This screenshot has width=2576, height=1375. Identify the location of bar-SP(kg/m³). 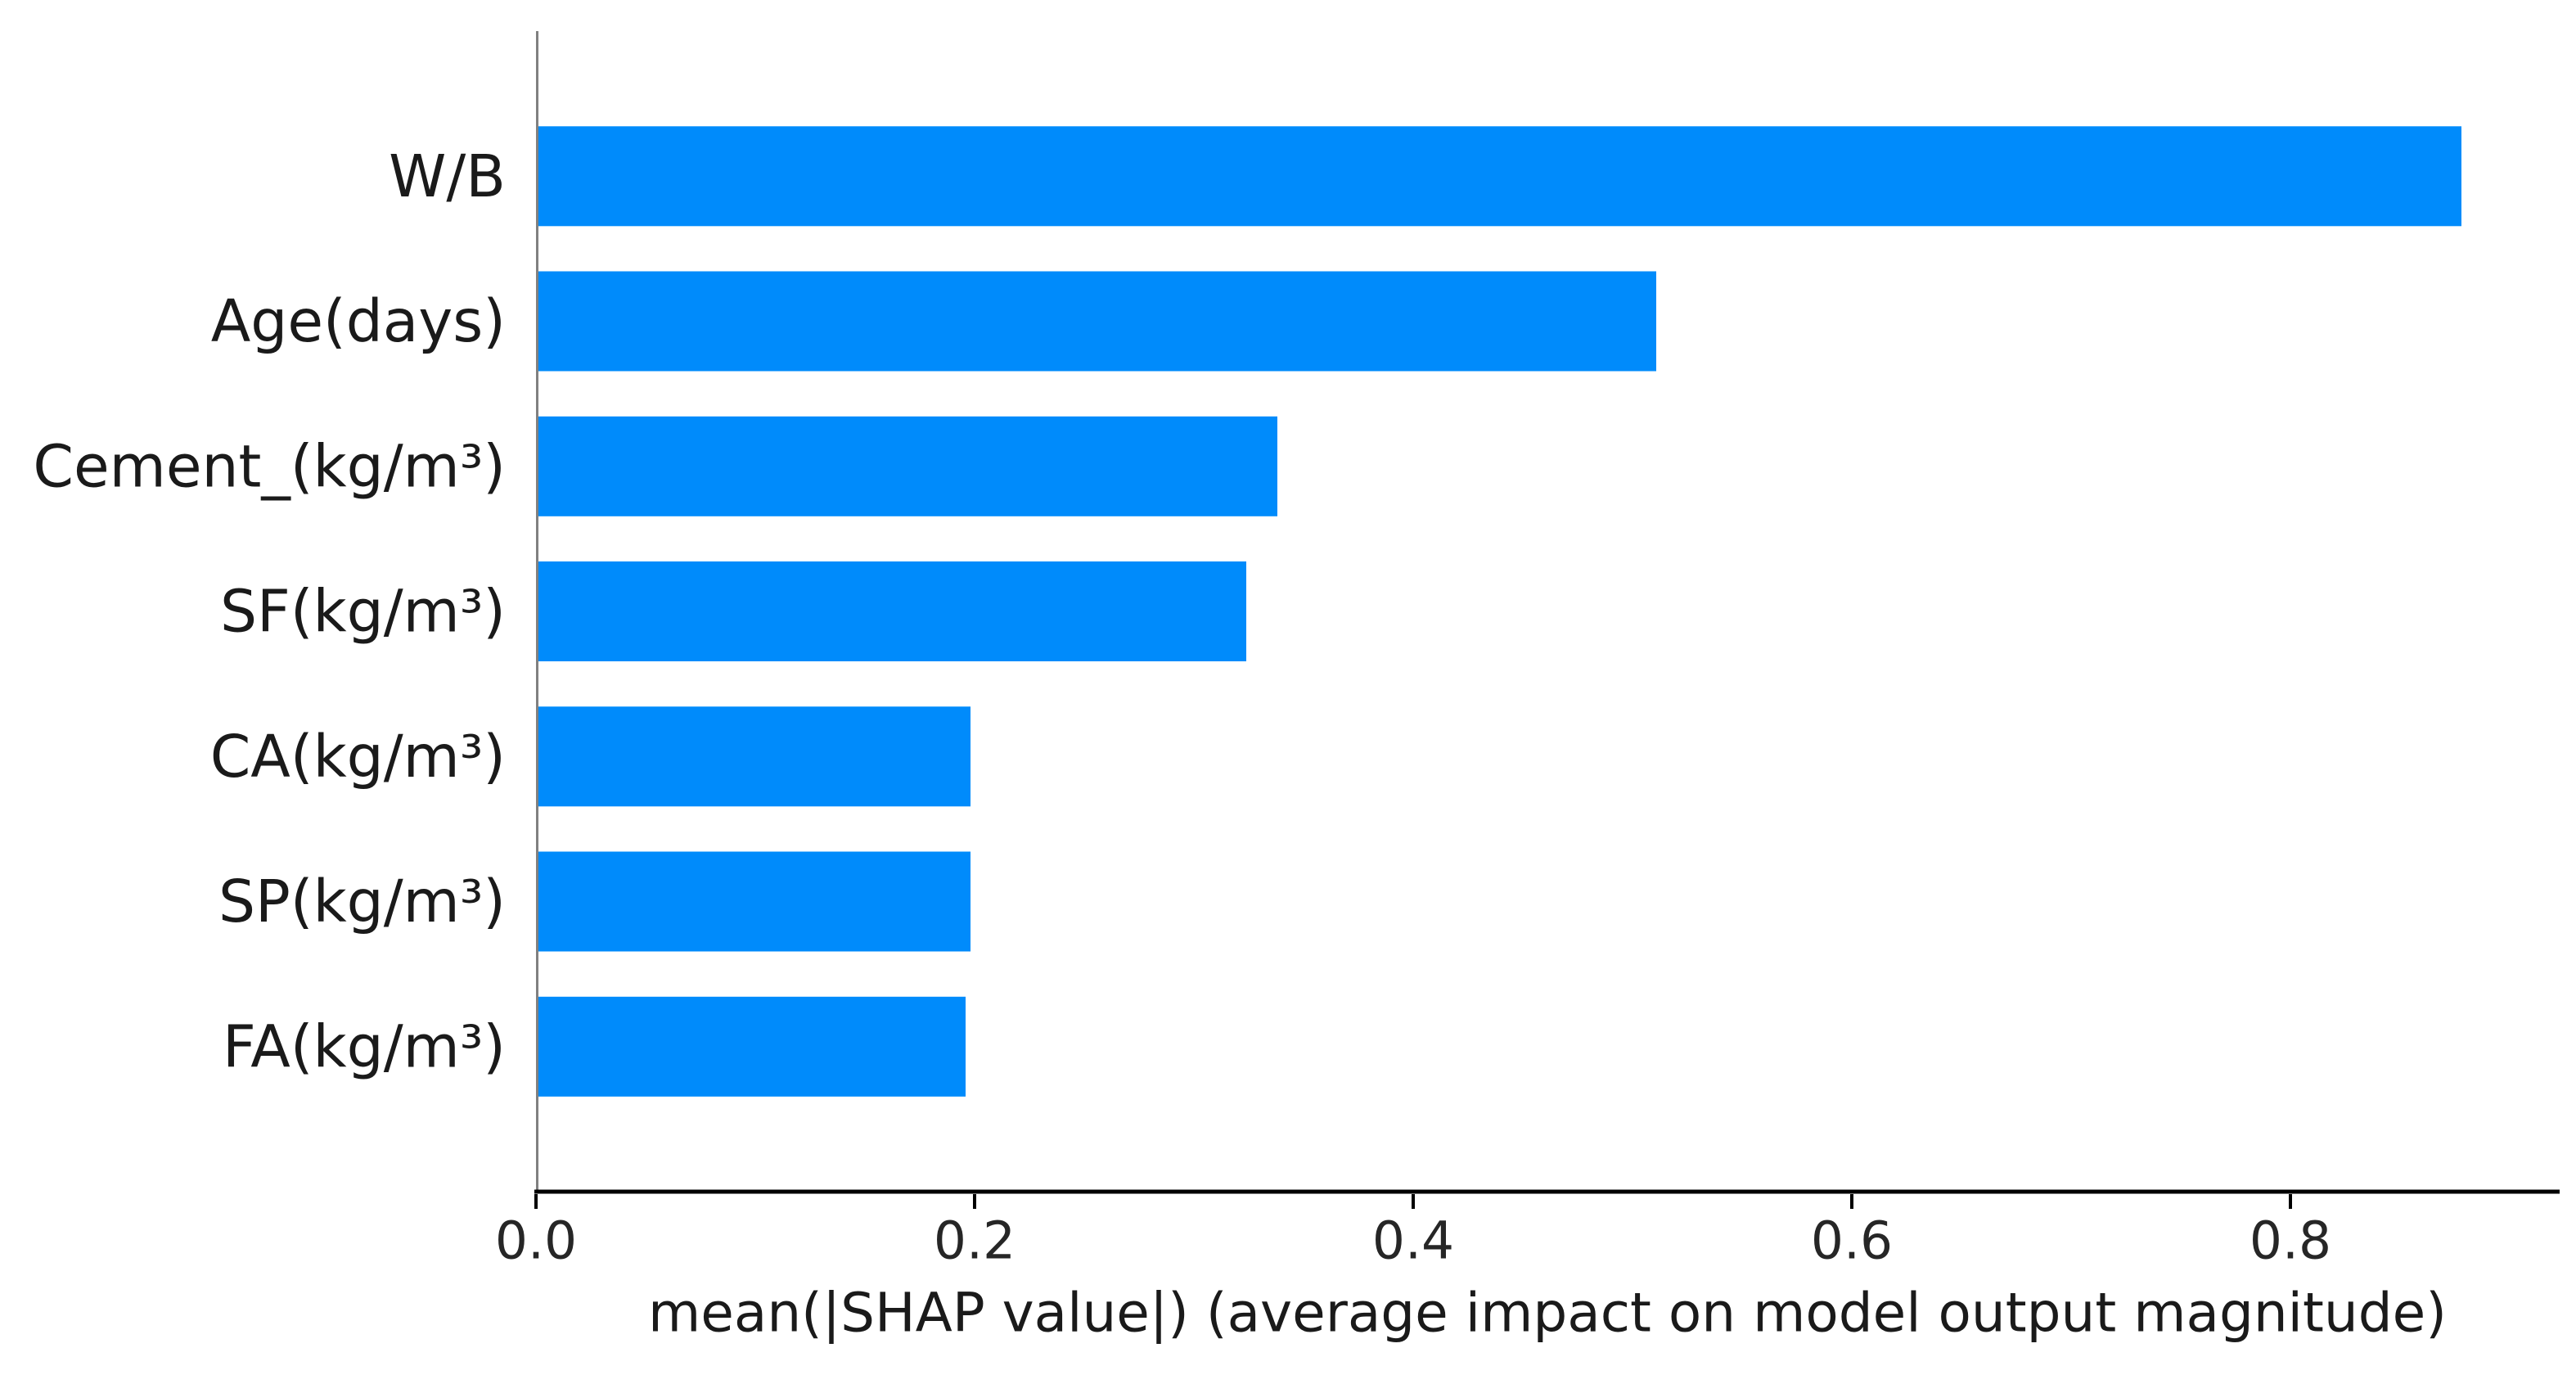
(753, 901).